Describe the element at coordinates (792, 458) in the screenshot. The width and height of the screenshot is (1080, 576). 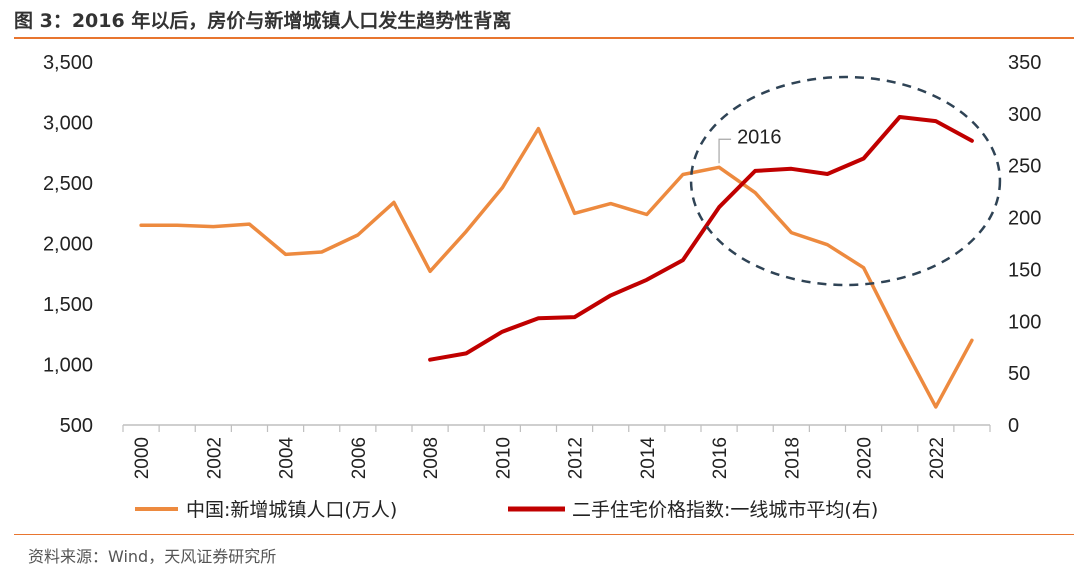
I see `x-tick-label: 2018` at that location.